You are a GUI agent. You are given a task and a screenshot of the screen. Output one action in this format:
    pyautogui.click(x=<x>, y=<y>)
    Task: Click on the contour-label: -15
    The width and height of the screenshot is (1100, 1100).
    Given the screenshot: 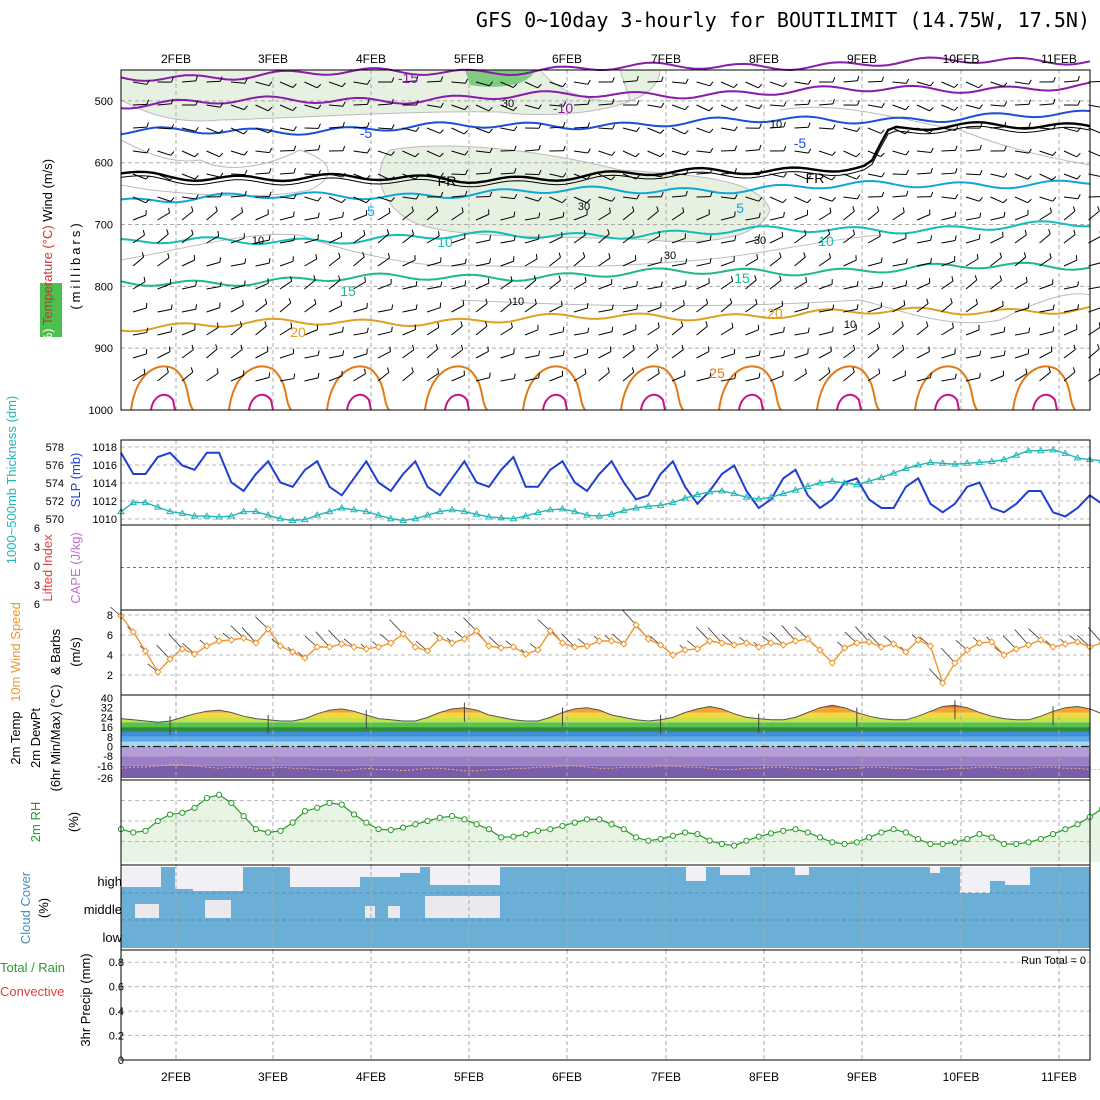 What is the action you would take?
    pyautogui.click(x=408, y=78)
    